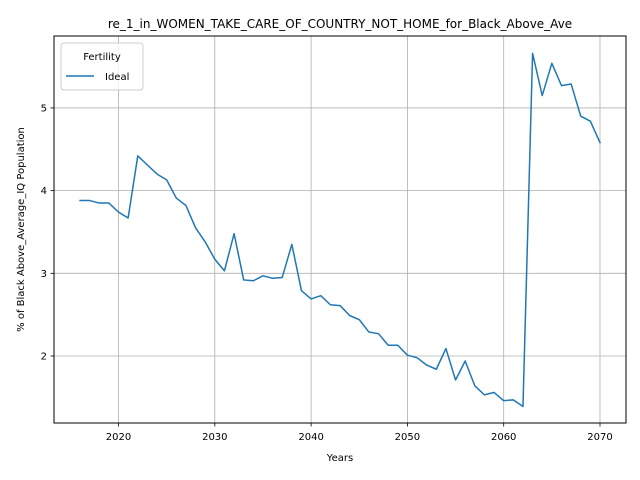 The image size is (640, 480). I want to click on x-tick-label: 2060, so click(503, 437).